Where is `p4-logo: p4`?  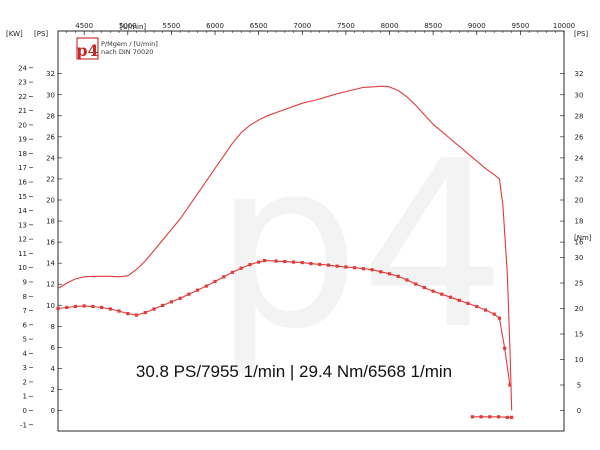 p4-logo: p4 is located at coordinates (87, 48).